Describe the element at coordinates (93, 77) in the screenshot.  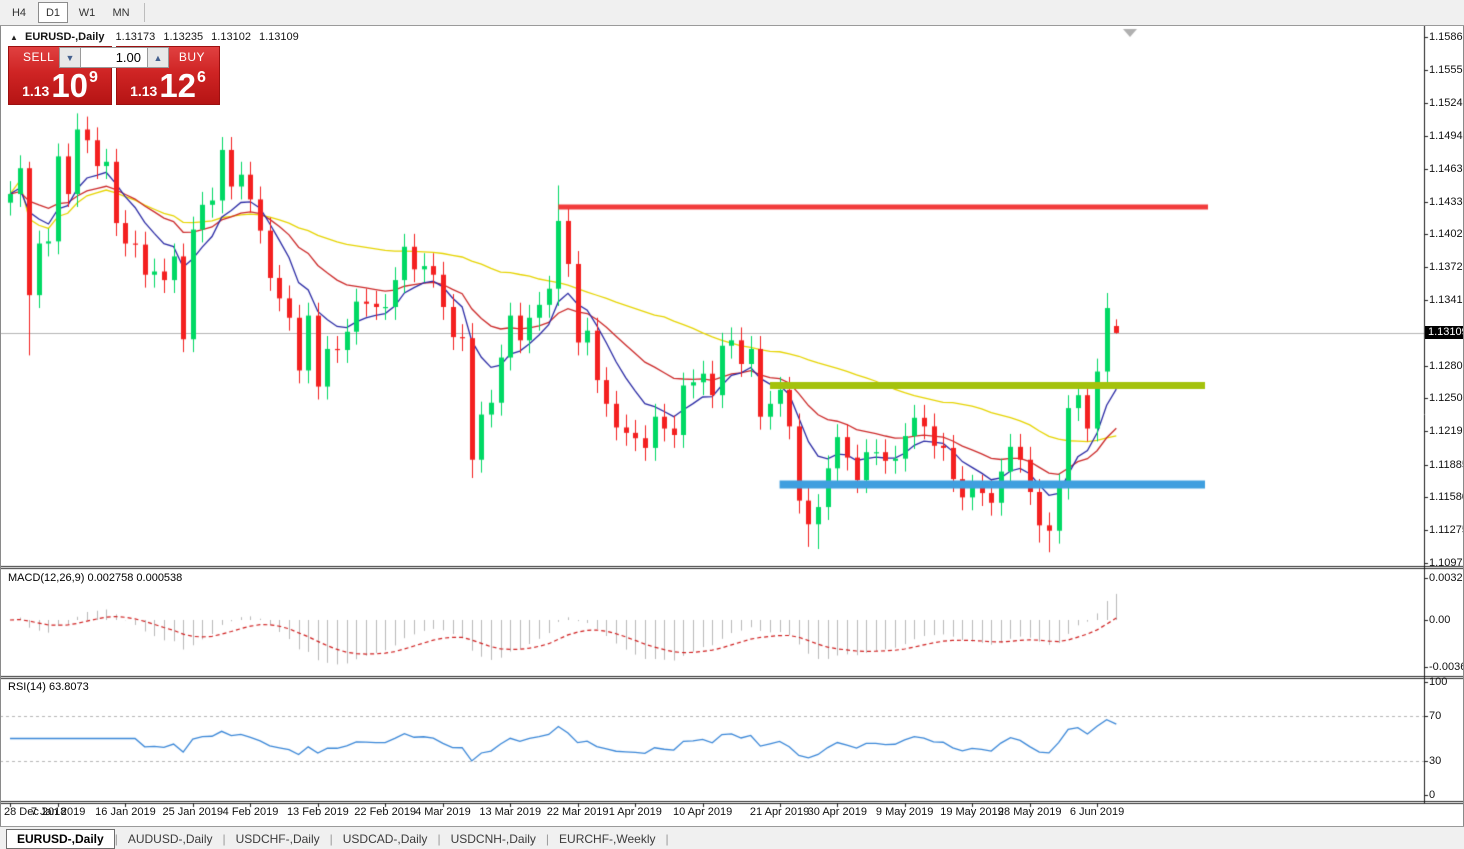
I see `sell-price-pip: 9` at that location.